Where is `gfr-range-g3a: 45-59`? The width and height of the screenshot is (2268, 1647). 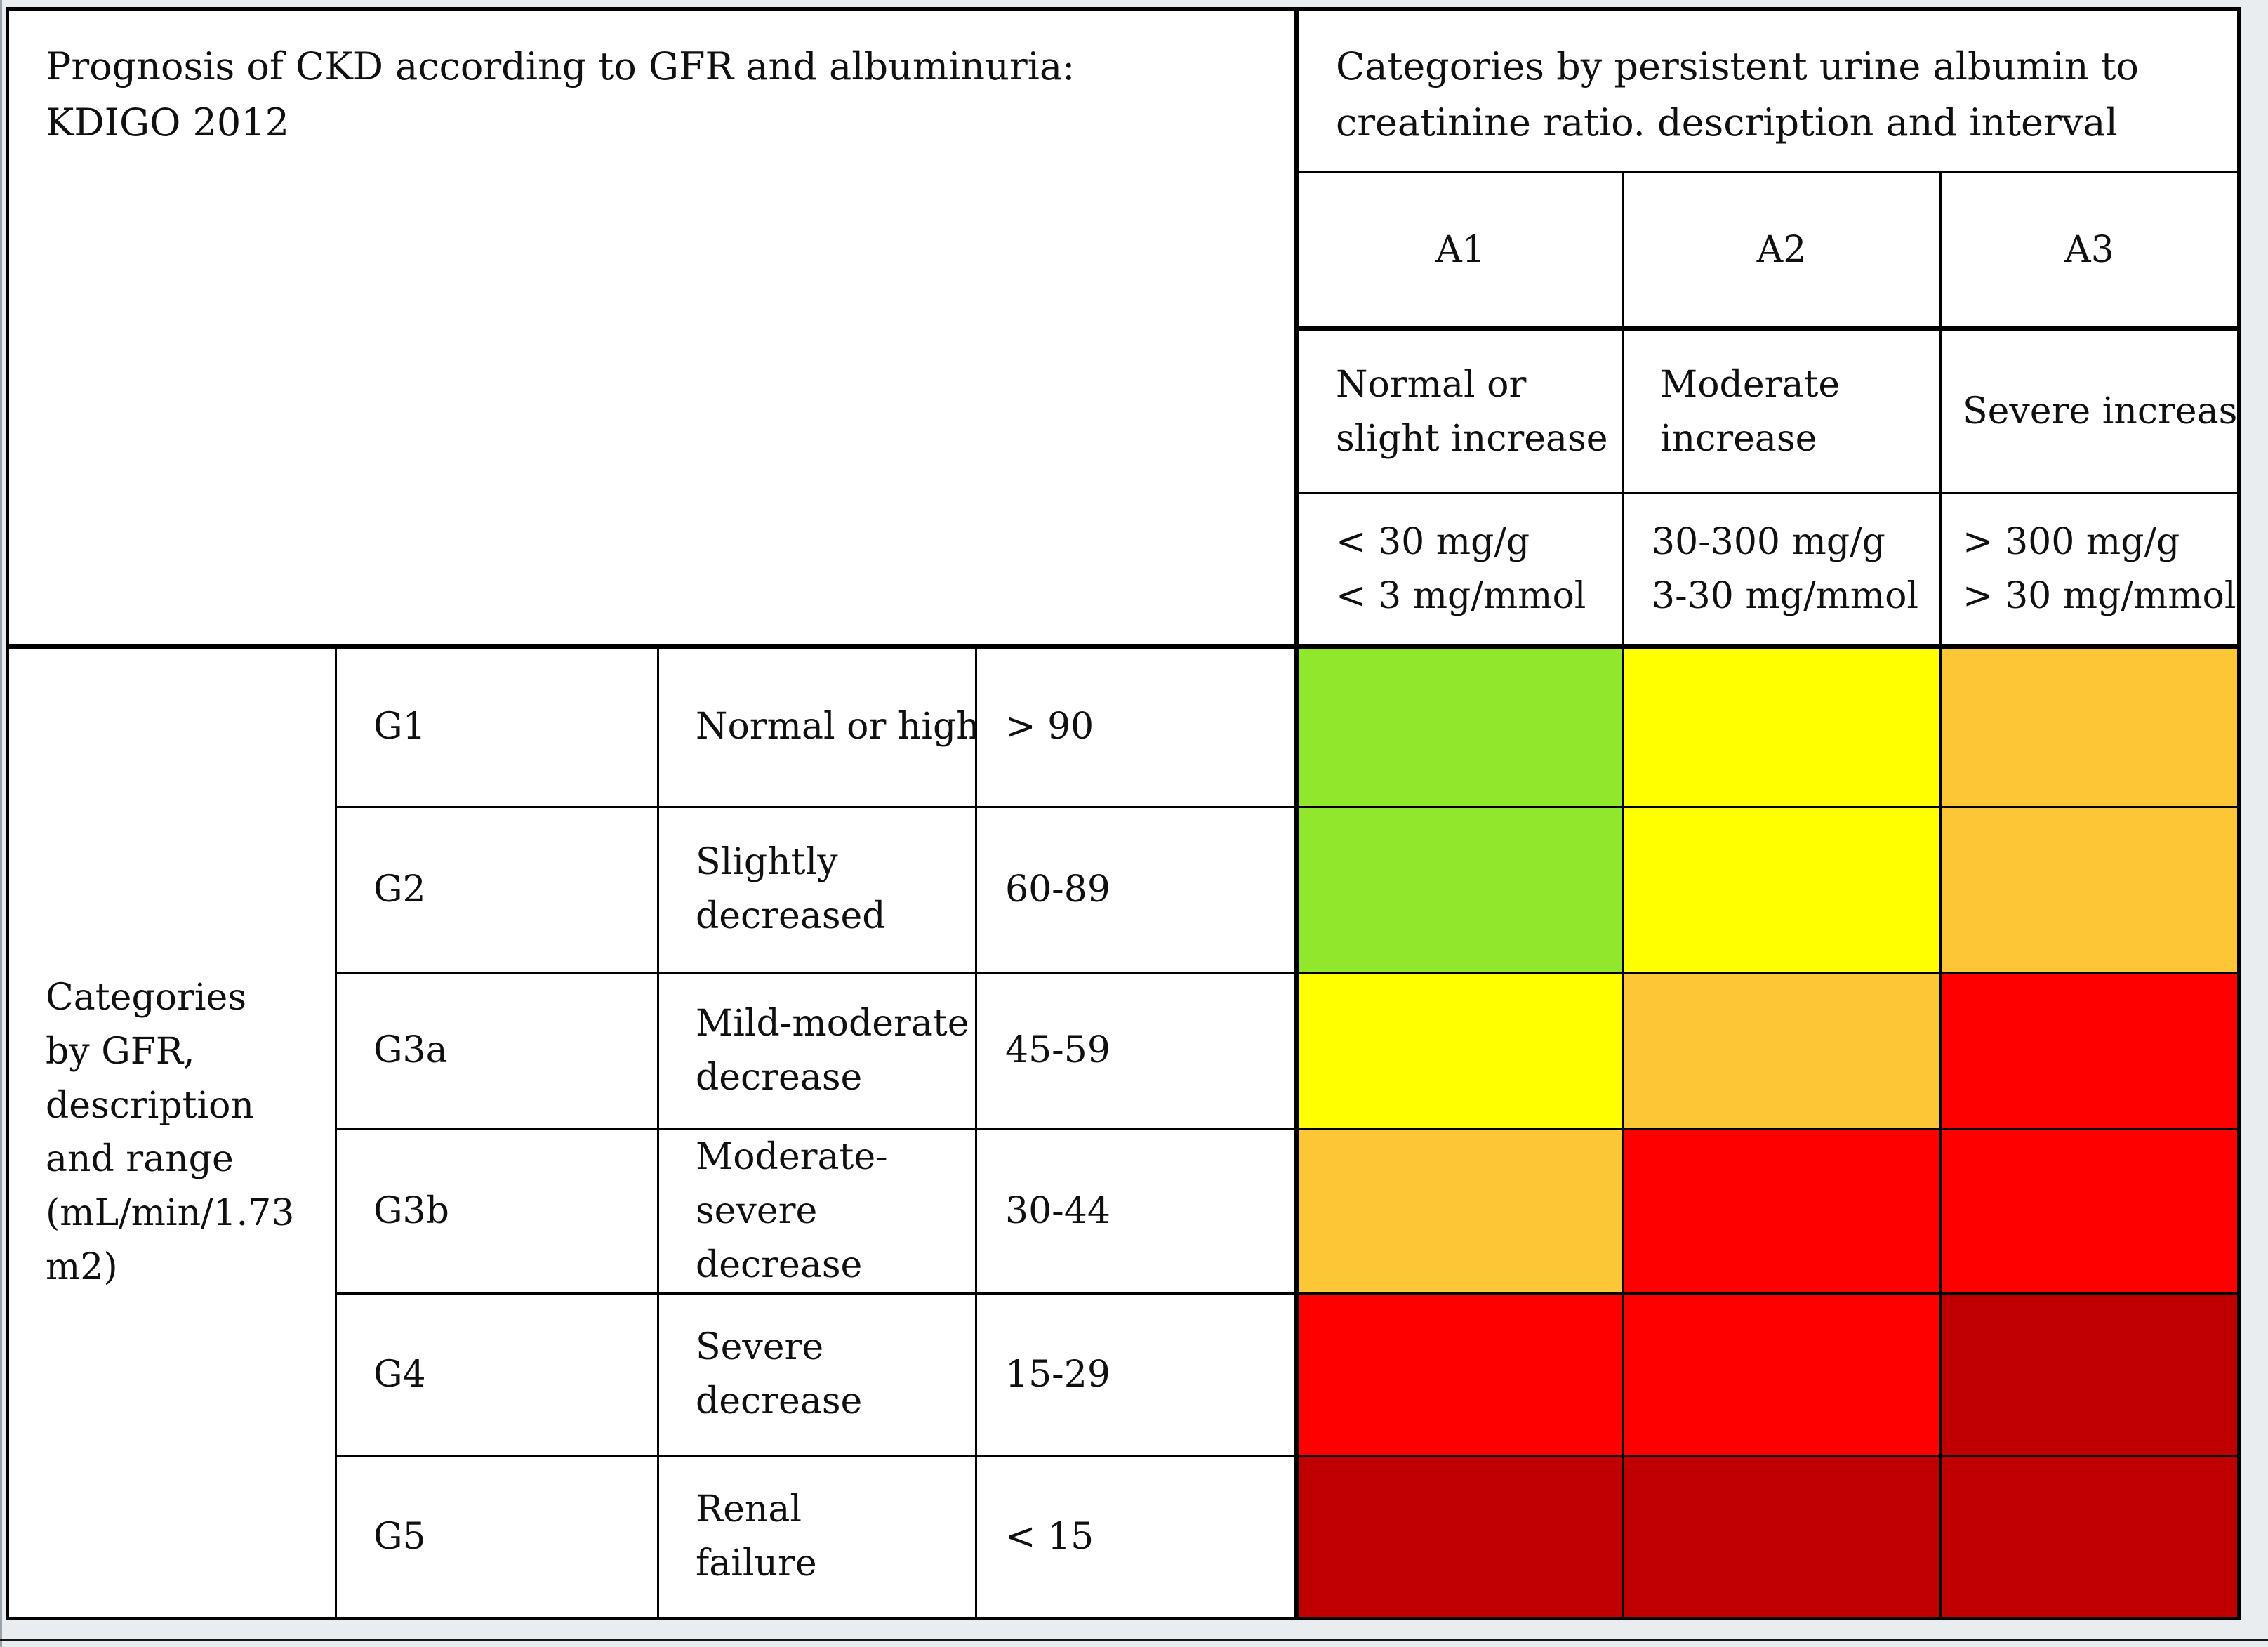
gfr-range-g3a: 45-59 is located at coordinates (1138, 1052).